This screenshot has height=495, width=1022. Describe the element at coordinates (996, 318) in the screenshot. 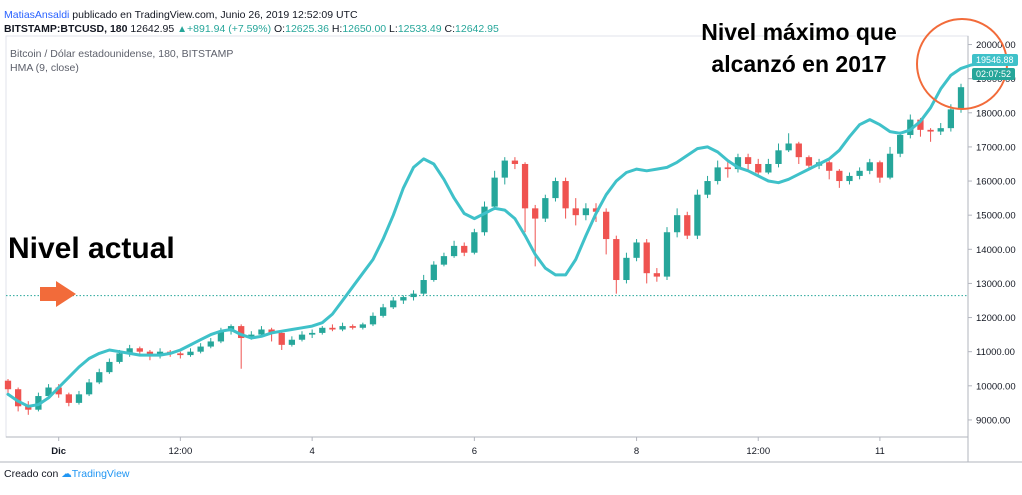

I see `y-tick-label: 12000.00` at that location.